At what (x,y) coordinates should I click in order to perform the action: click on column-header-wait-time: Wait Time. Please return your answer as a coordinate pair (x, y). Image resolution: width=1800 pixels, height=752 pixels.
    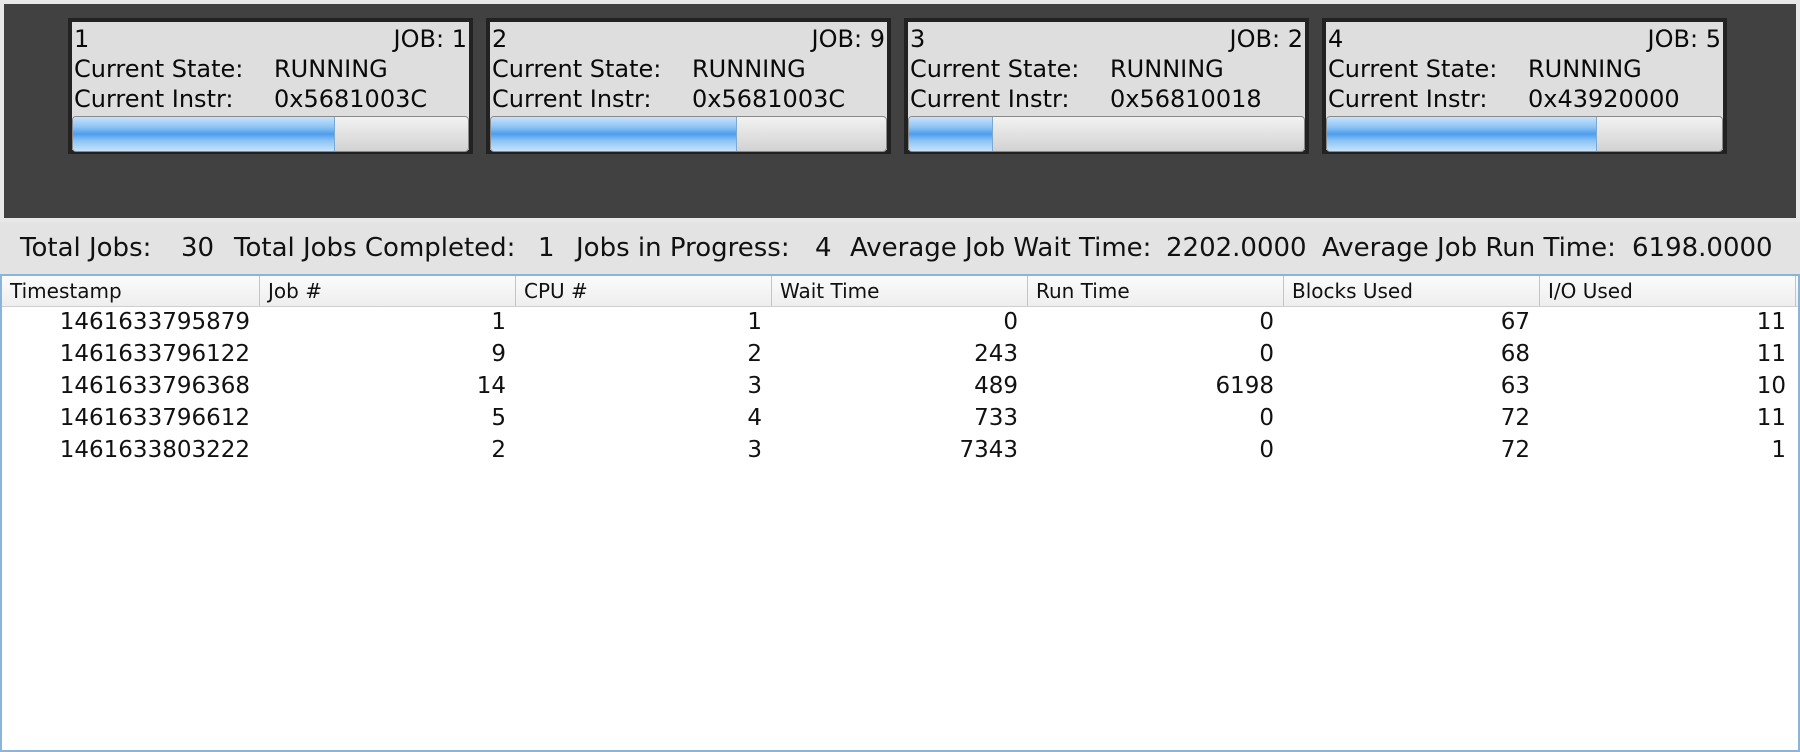
    Looking at the image, I should click on (900, 291).